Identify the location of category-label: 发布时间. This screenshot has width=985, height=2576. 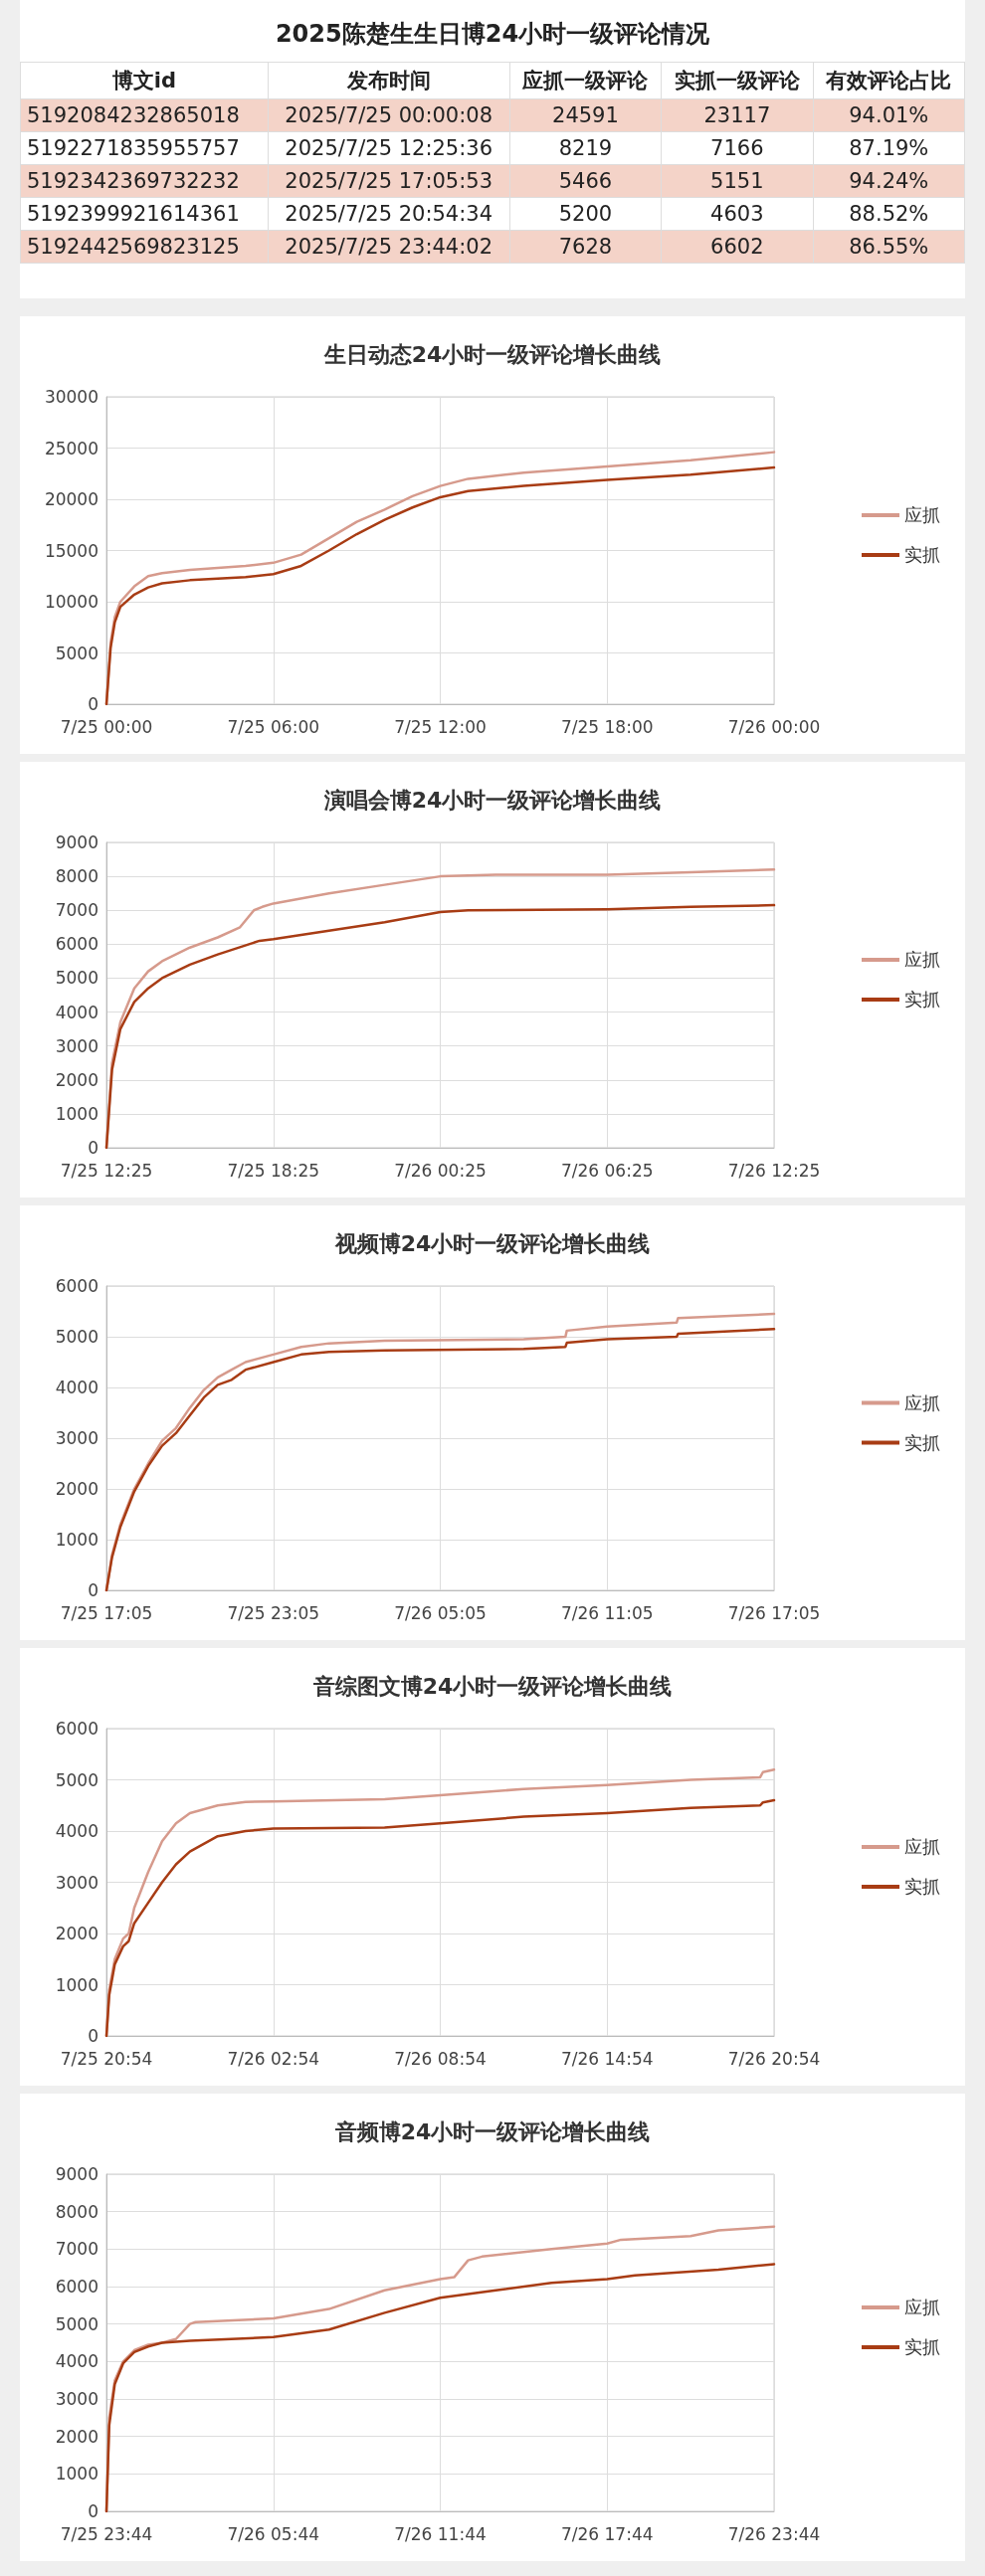
(389, 80).